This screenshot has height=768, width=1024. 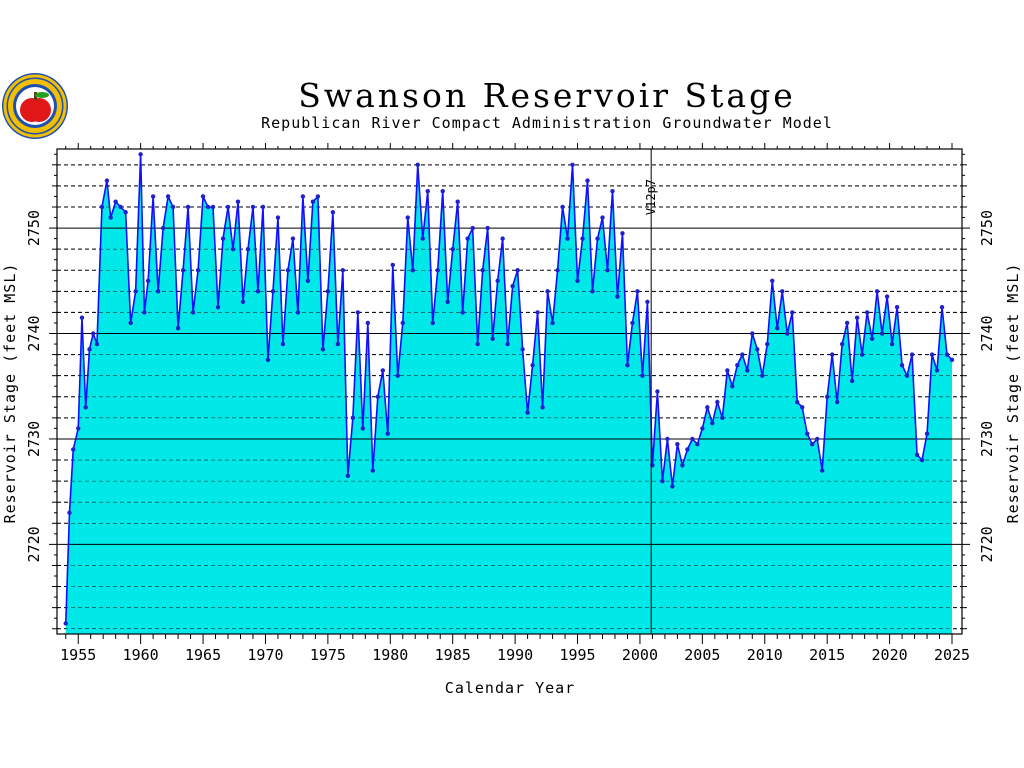 I want to click on x-tick-label: 1965, so click(x=203, y=655).